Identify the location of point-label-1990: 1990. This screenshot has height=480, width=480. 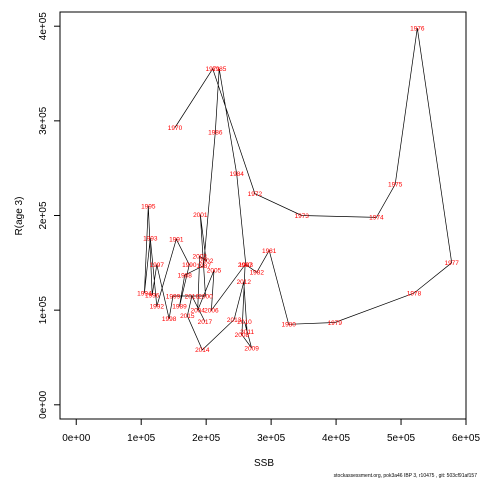
(189, 265).